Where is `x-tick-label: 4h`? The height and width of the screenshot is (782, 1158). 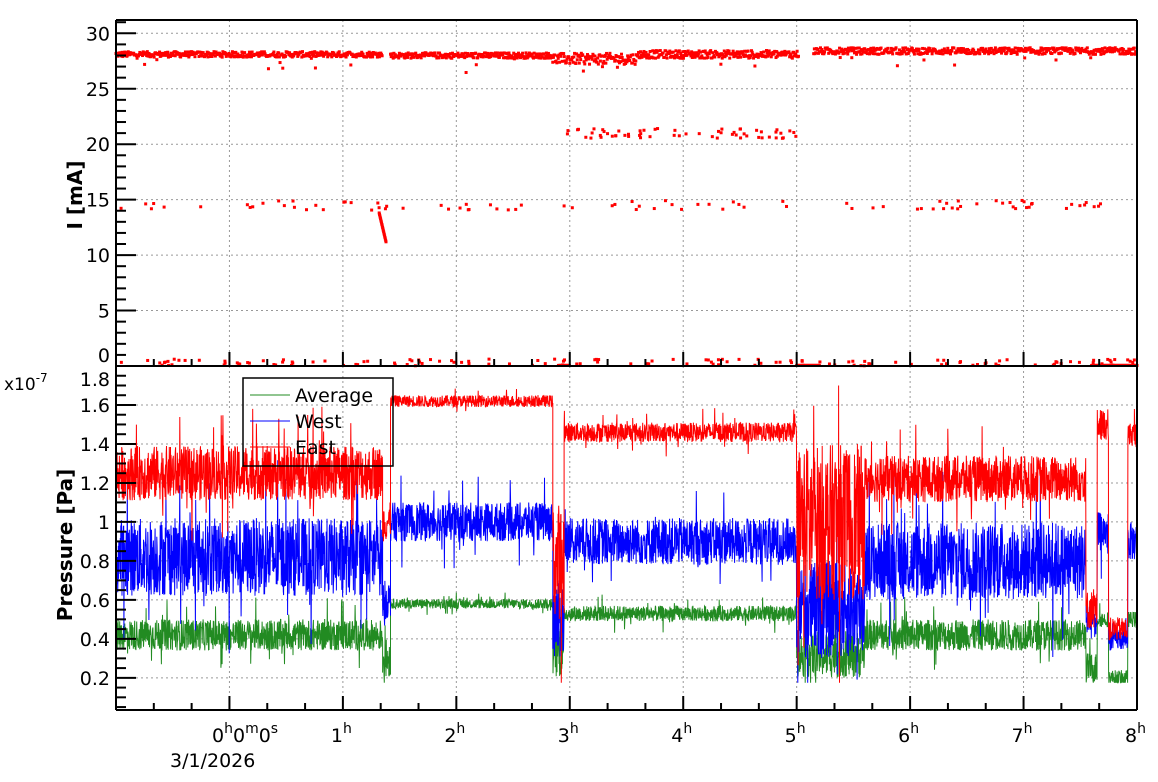 x-tick-label: 4h is located at coordinates (681, 734).